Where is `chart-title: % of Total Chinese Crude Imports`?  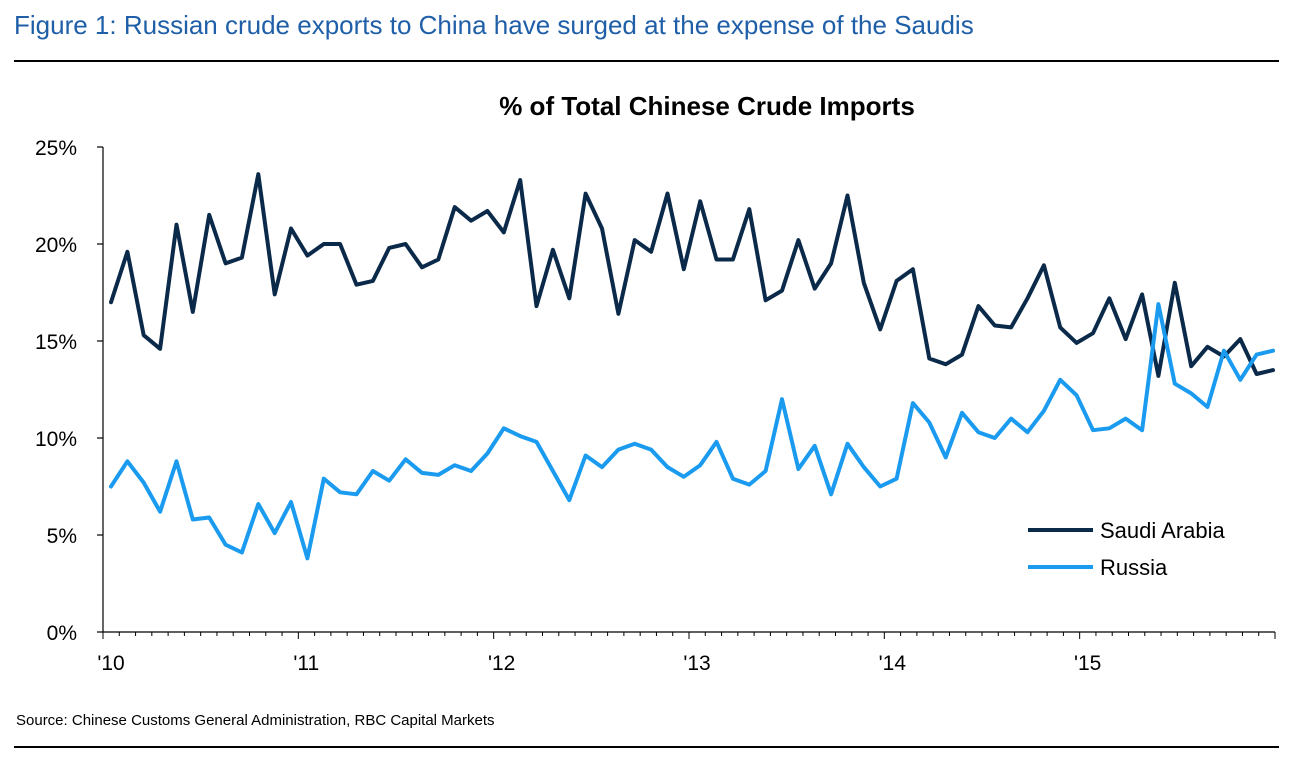
chart-title: % of Total Chinese Crude Imports is located at coordinates (707, 106).